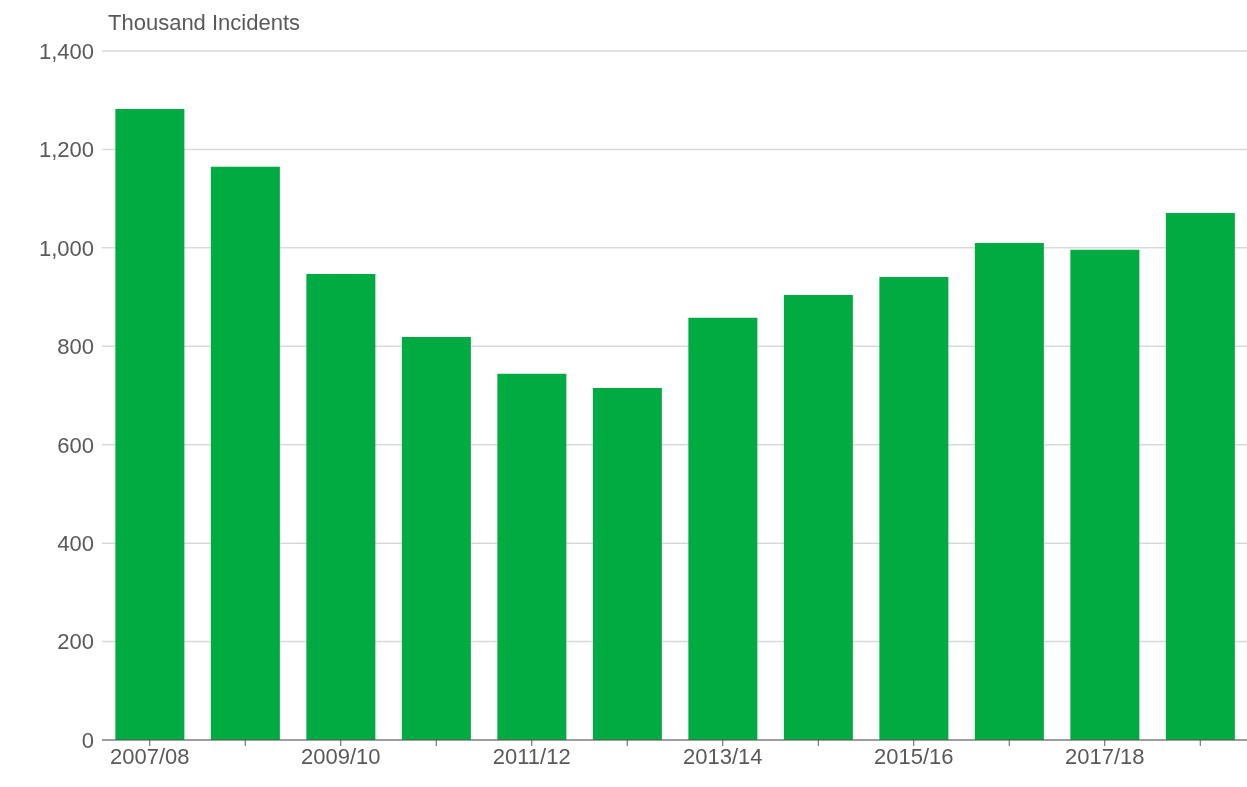  What do you see at coordinates (87, 740) in the screenshot?
I see `y-tick-label: 0` at bounding box center [87, 740].